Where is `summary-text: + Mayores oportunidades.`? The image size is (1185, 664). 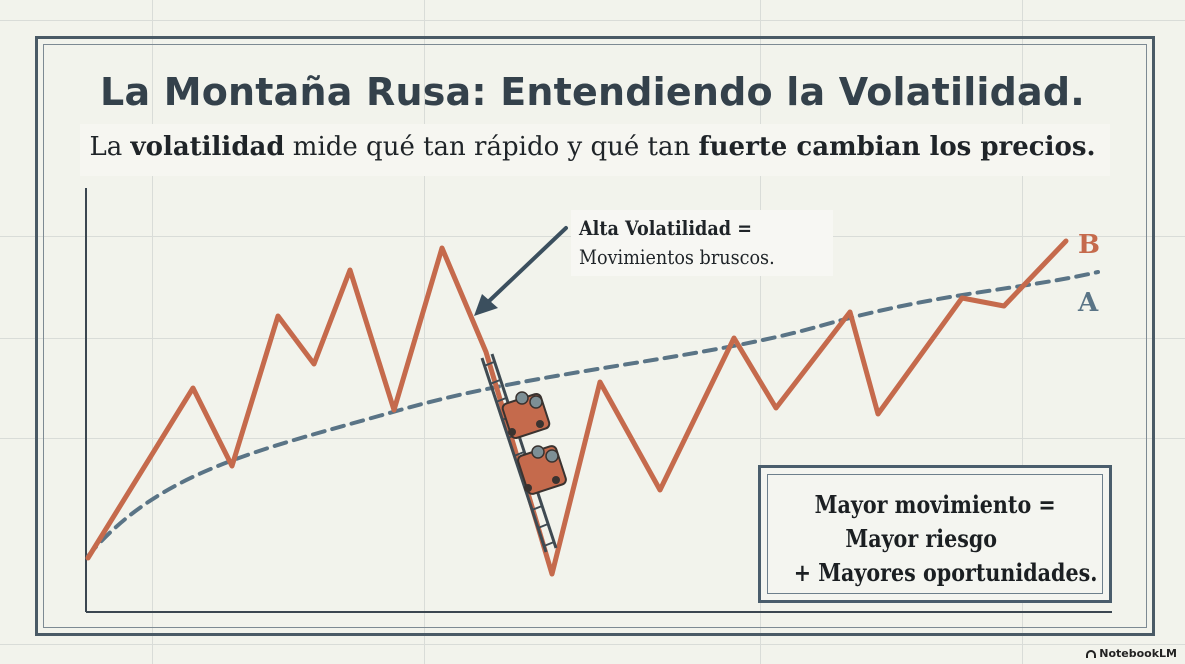 summary-text: + Mayores oportunidades. is located at coordinates (945, 572).